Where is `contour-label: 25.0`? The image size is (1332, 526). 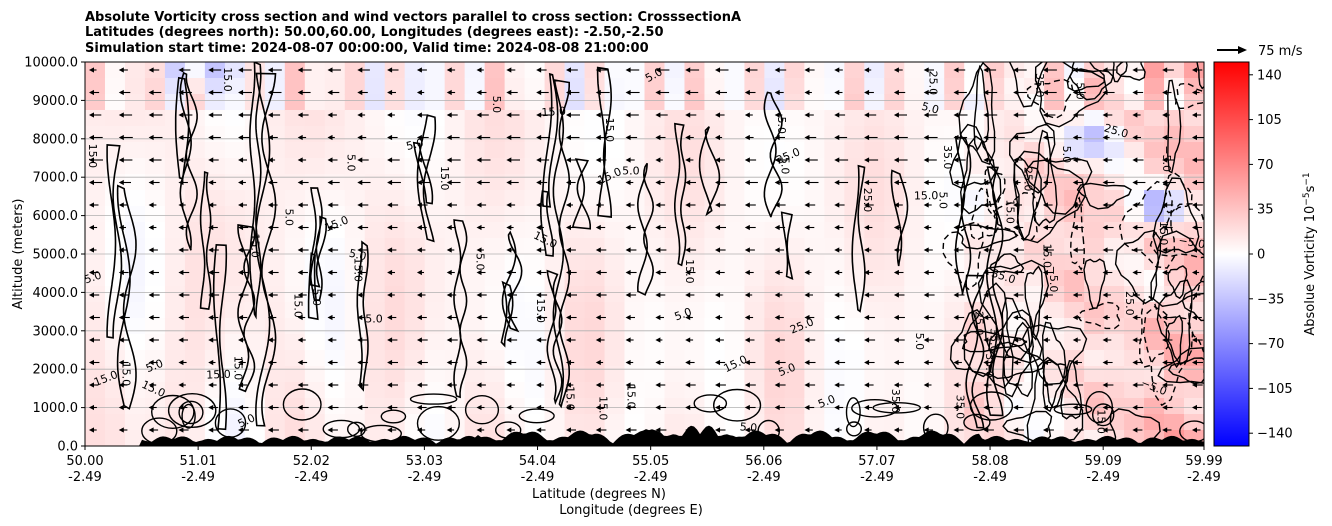
contour-label: 25.0 is located at coordinates (1116, 130).